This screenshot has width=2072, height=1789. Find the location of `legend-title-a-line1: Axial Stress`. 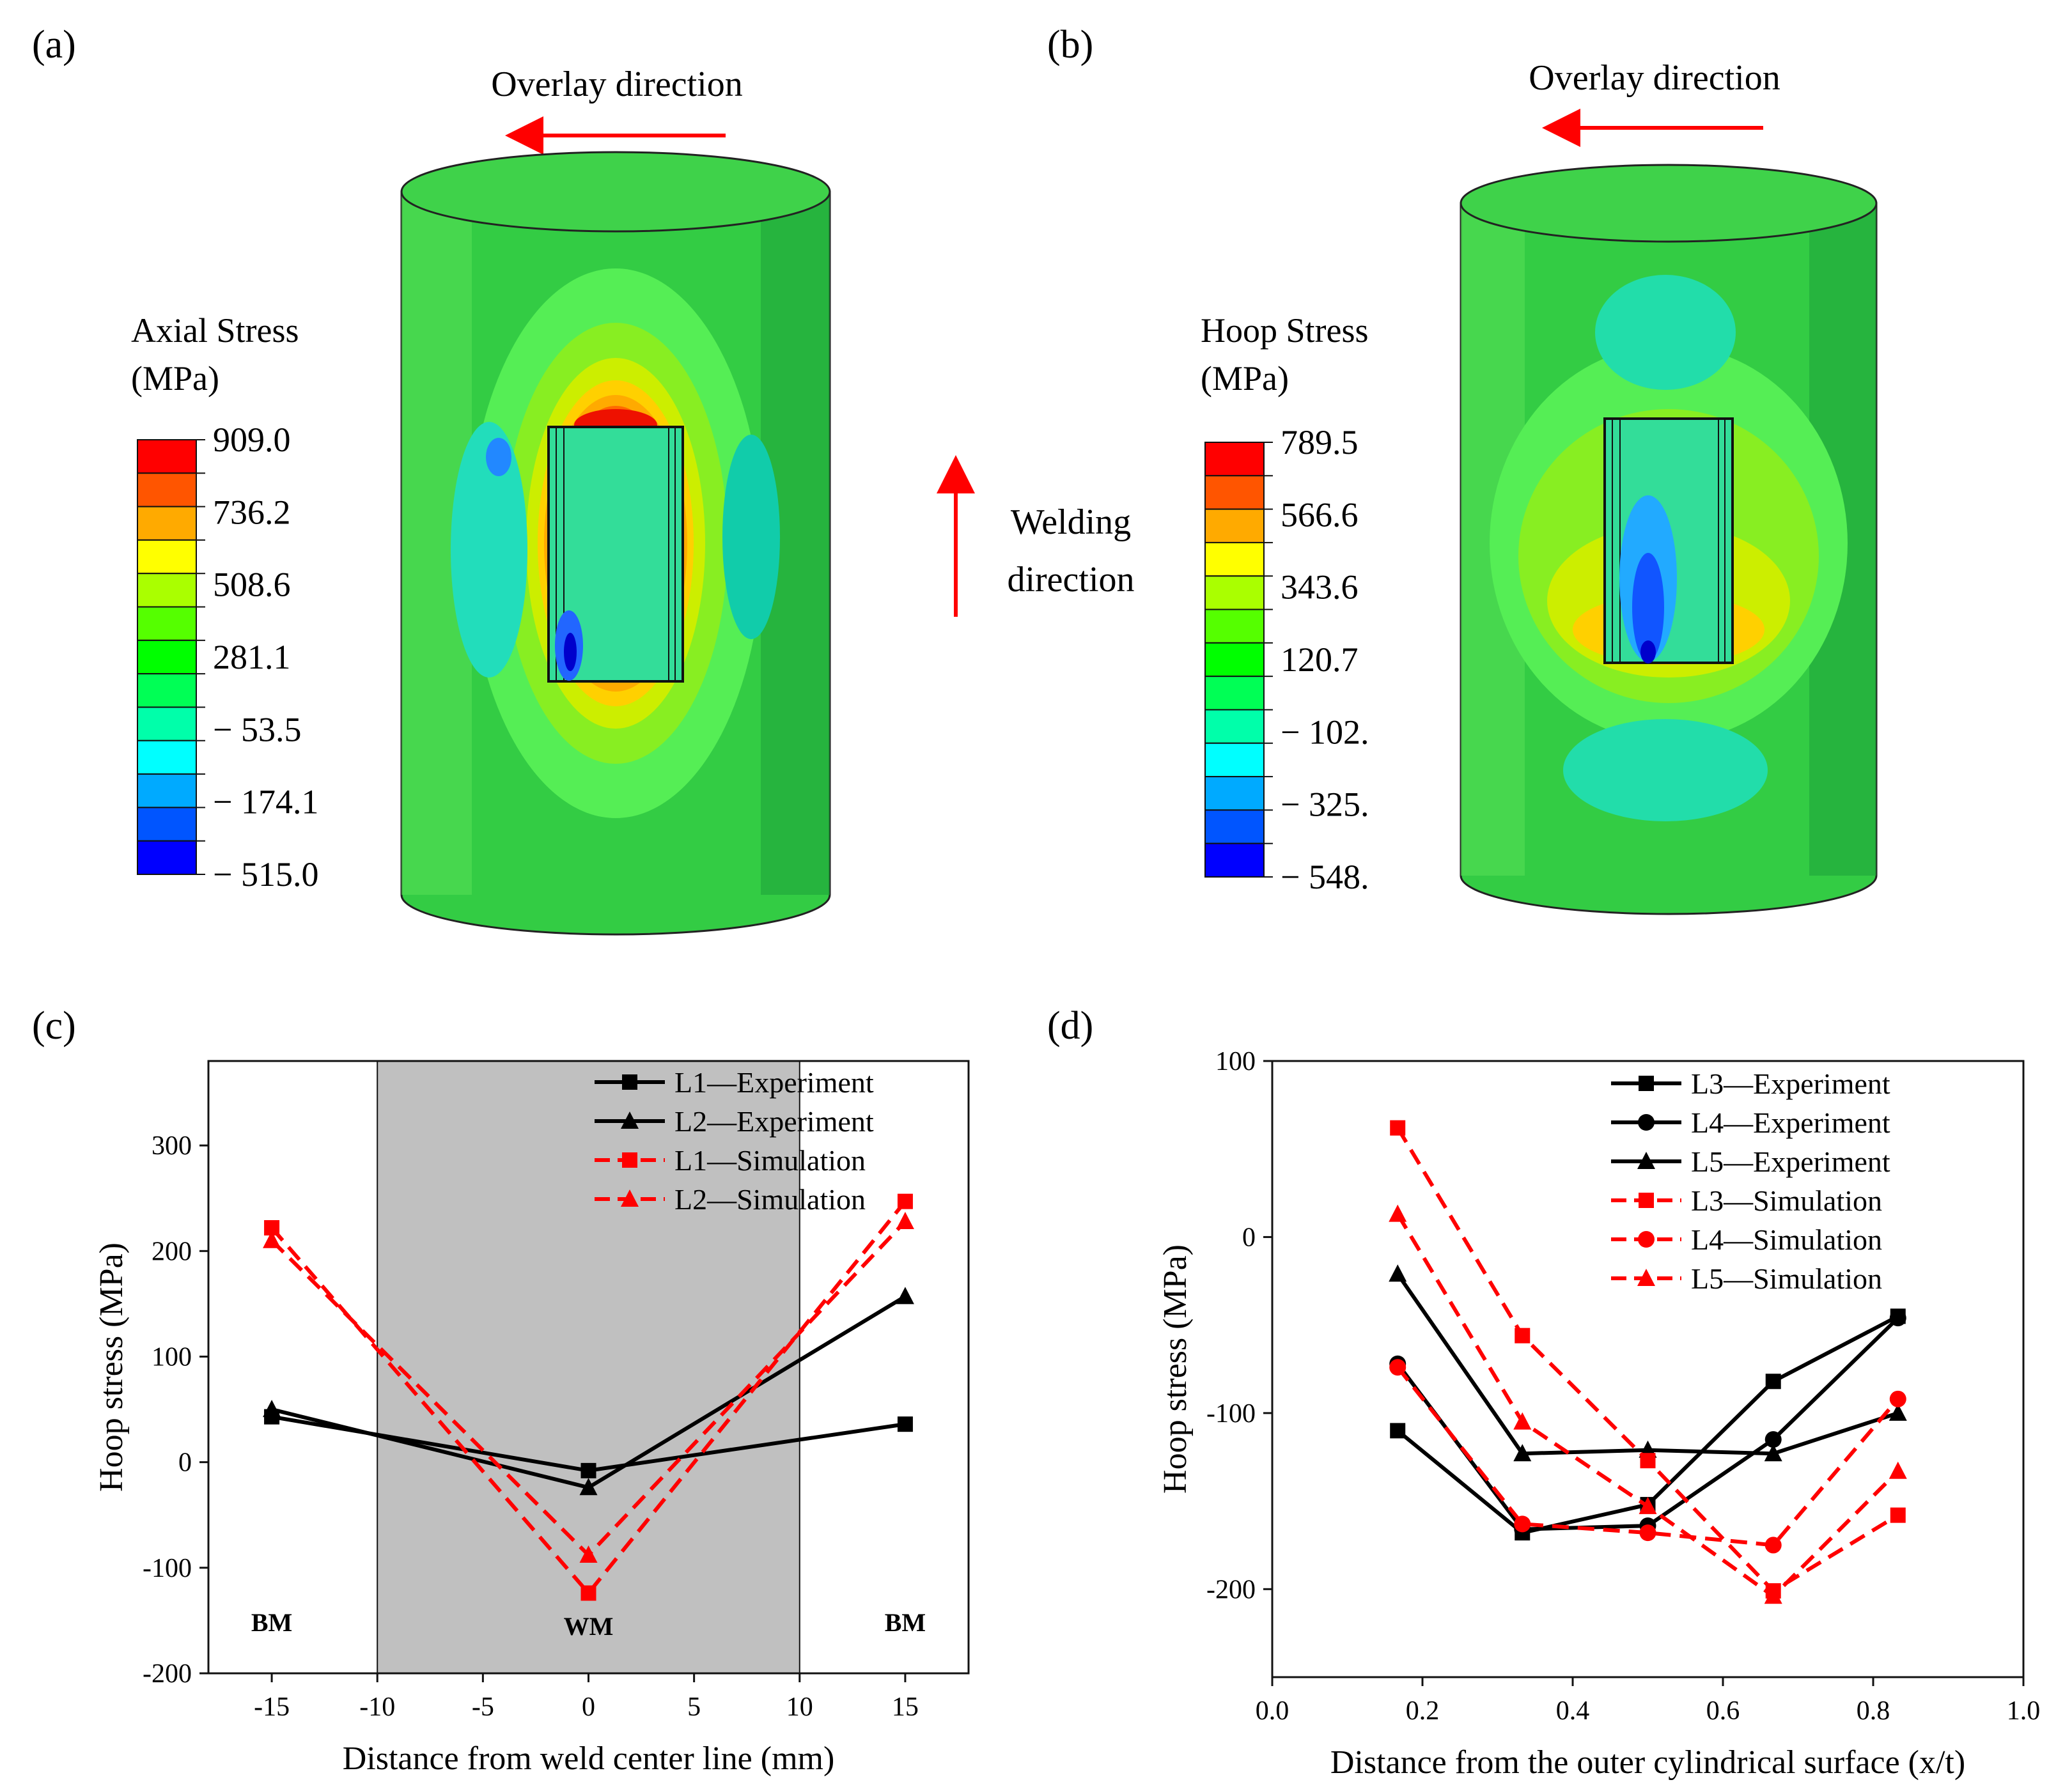

legend-title-a-line1: Axial Stress is located at coordinates (215, 330).